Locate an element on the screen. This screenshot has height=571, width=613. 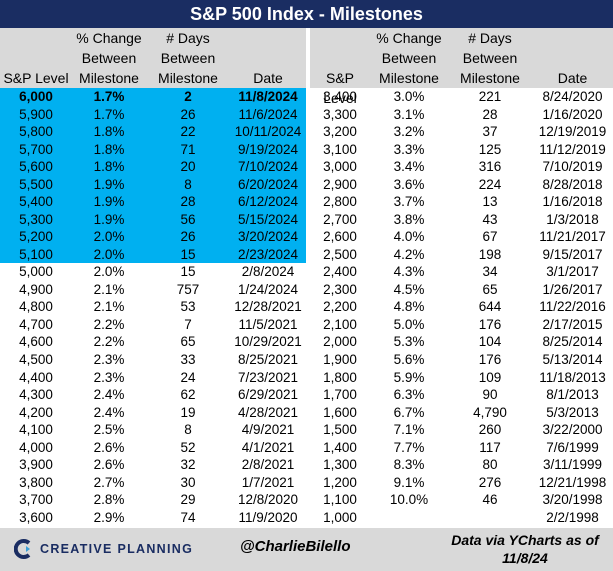
table-row: 2,800 3.7% 13 1/16/2018 is located at coordinates (461, 202).